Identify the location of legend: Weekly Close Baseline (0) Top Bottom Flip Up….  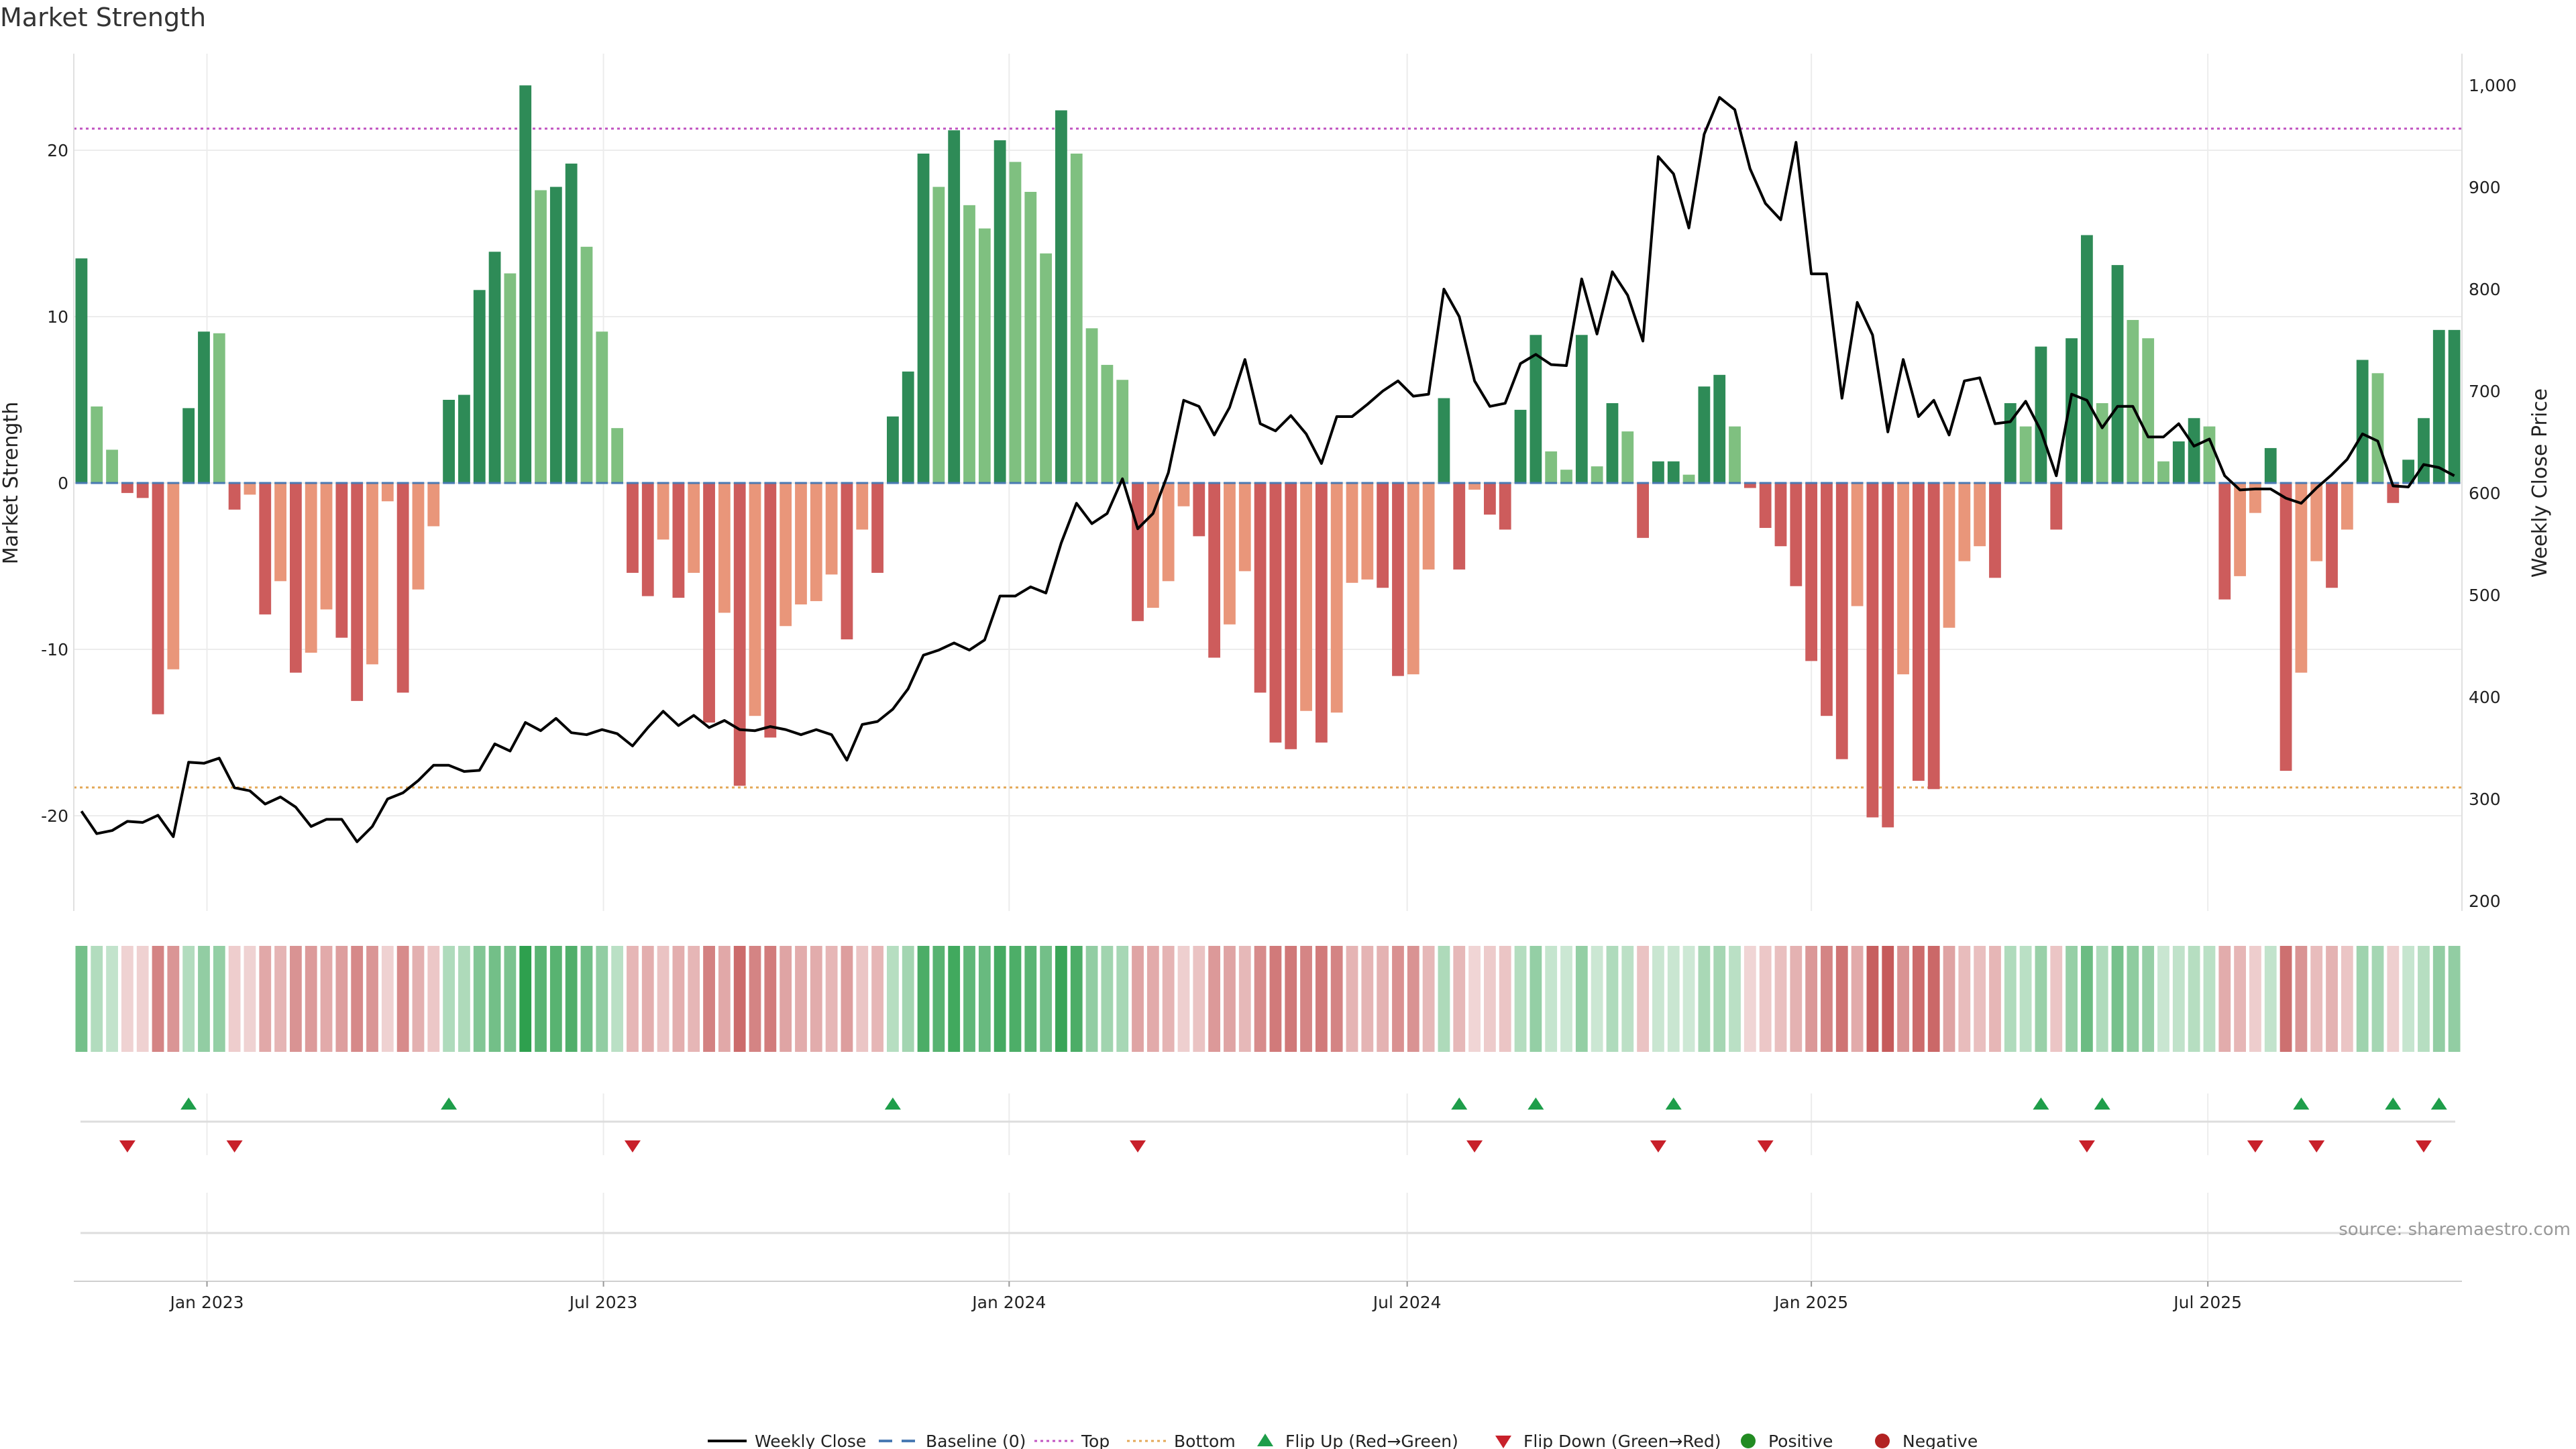
(1343, 1440).